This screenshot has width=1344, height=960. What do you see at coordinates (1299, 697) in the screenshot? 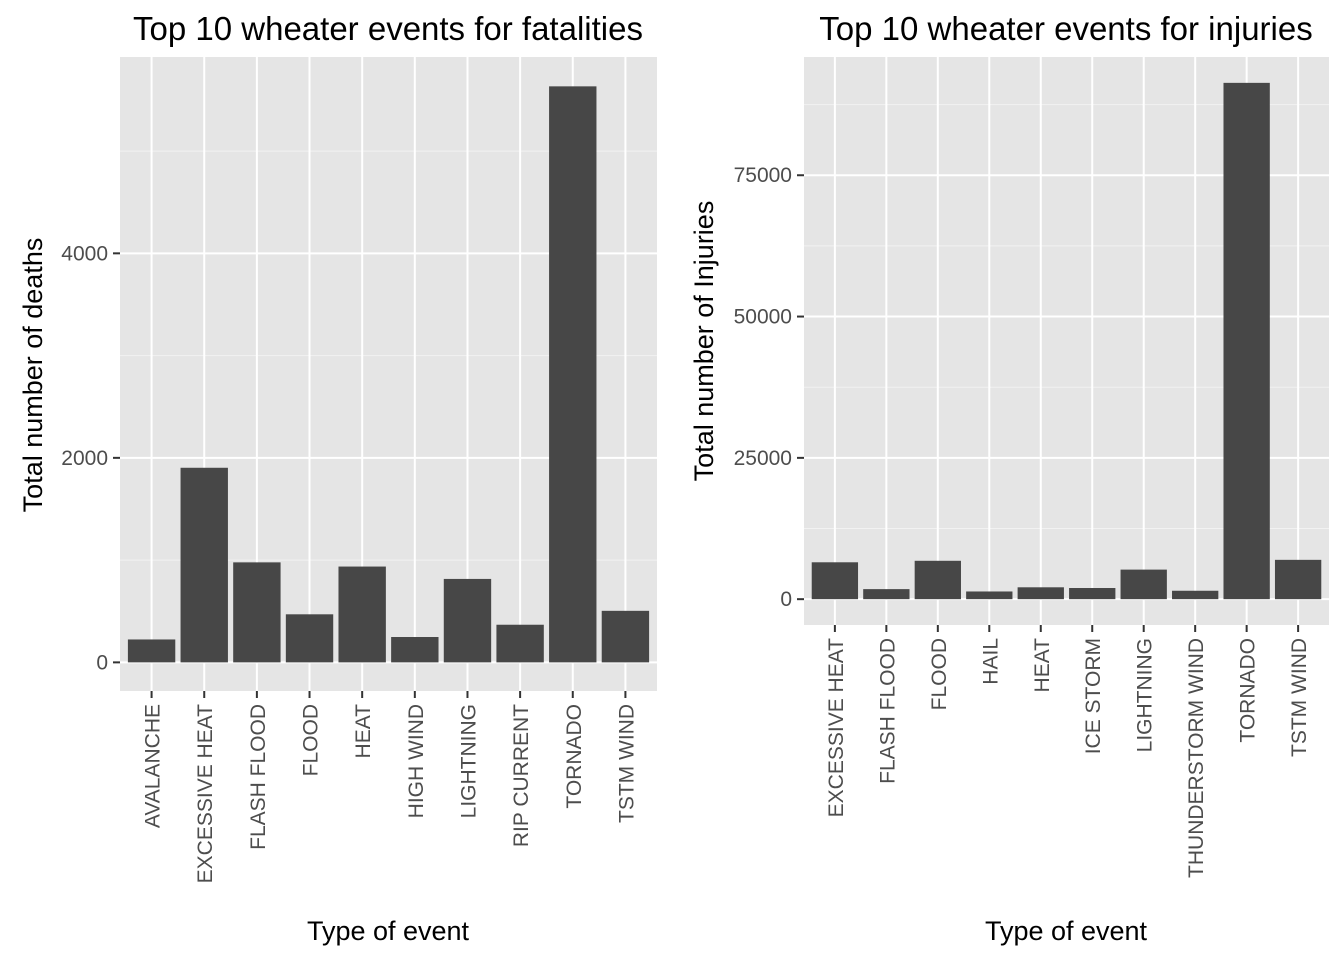
I see `injuries-category-label: TSTM WIND` at bounding box center [1299, 697].